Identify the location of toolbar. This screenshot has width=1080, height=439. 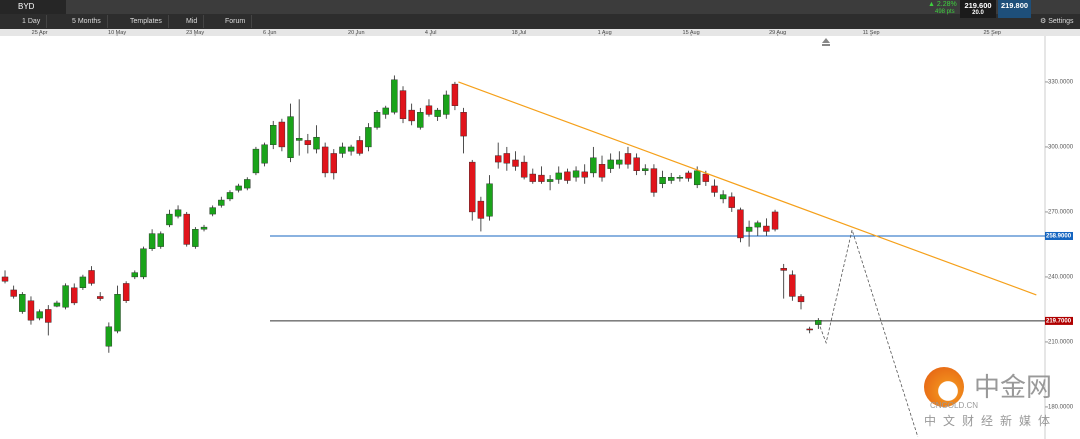
(540, 21).